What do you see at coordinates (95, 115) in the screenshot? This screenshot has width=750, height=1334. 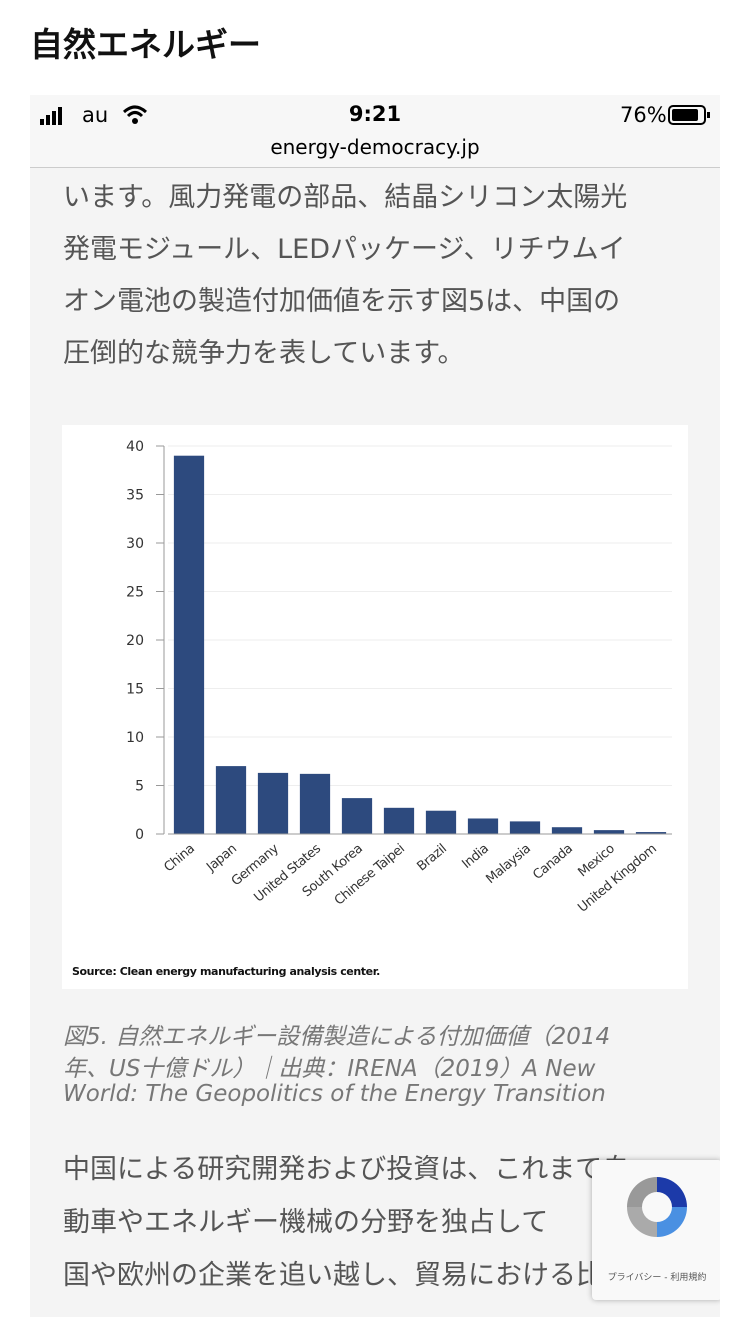 I see `carrier: au` at bounding box center [95, 115].